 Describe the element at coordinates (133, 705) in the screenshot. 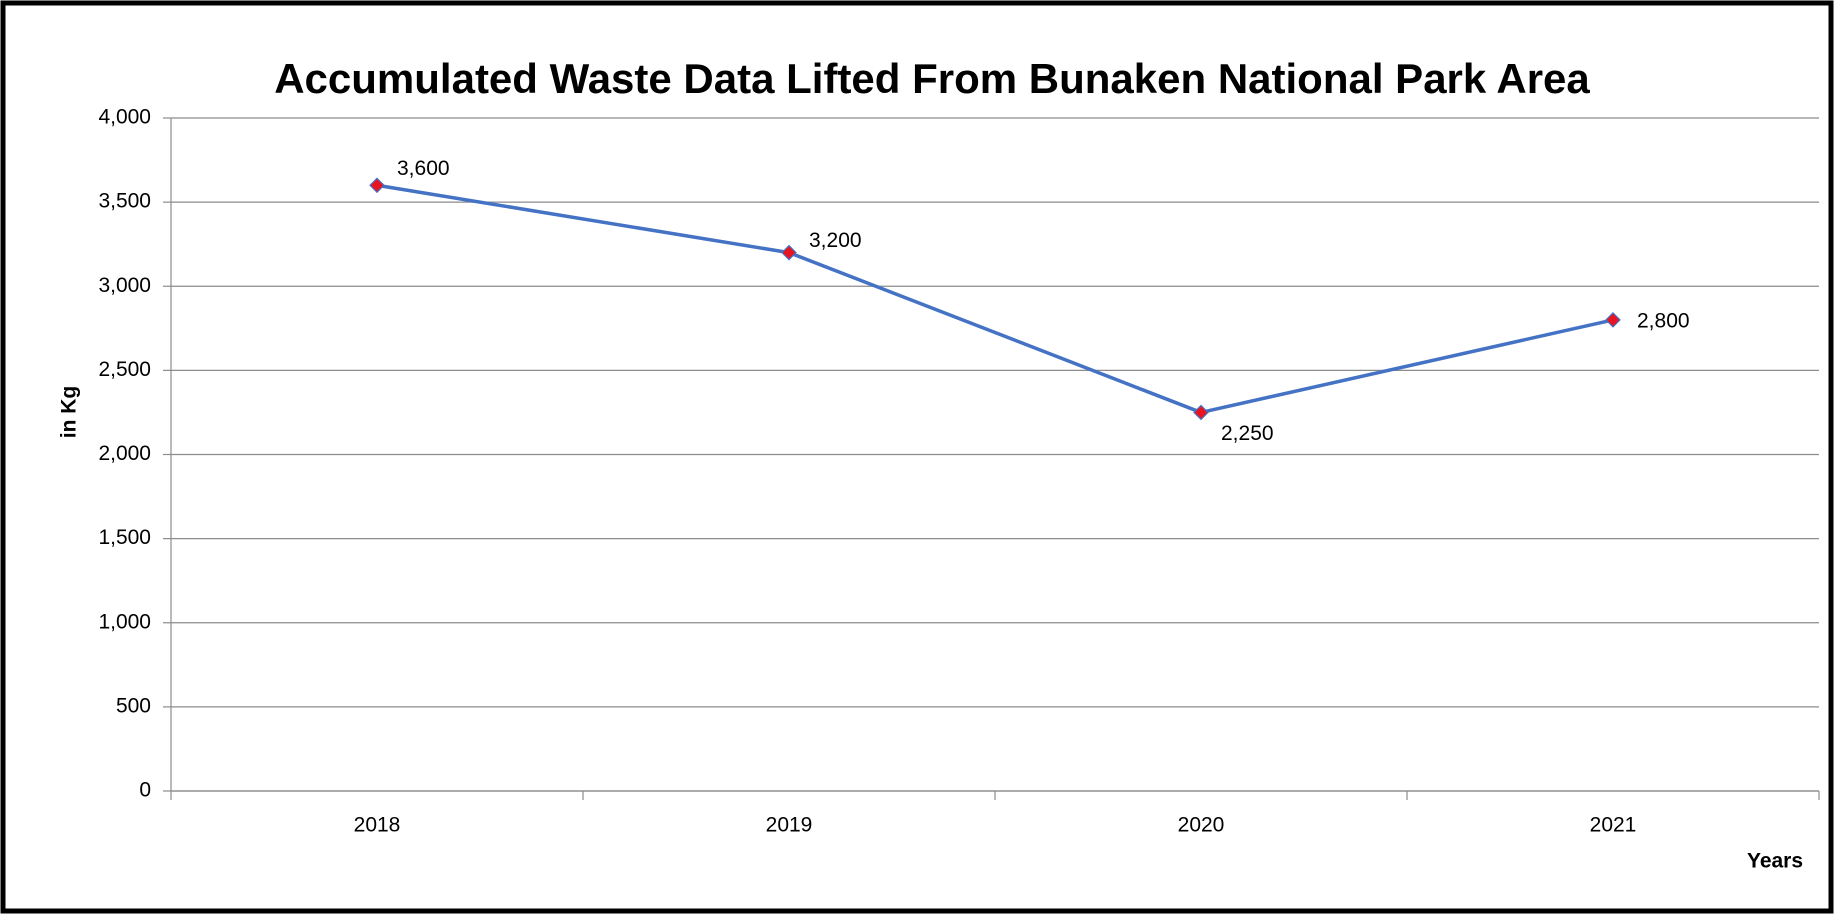

I see `y-tick-label: 500` at that location.